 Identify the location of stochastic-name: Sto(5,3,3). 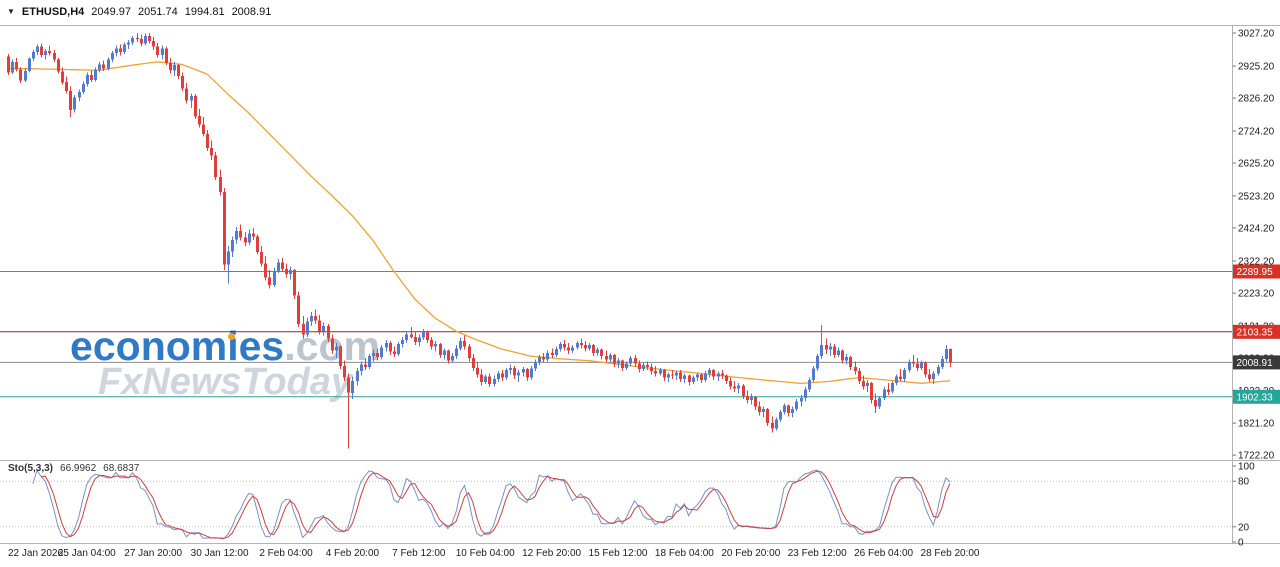
(31, 468).